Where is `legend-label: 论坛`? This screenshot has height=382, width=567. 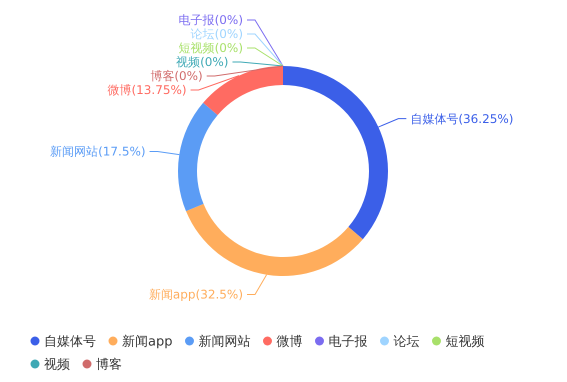 legend-label: 论坛 is located at coordinates (406, 342).